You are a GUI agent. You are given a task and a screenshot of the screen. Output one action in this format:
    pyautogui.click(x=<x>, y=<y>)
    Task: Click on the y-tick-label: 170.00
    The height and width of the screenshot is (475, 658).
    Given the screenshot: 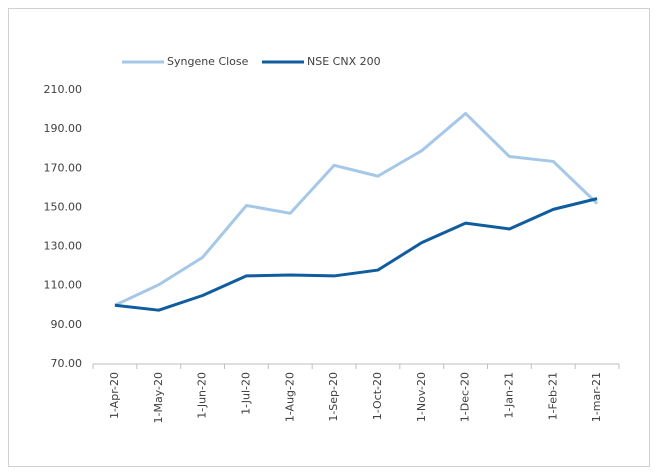 What is the action you would take?
    pyautogui.click(x=63, y=167)
    